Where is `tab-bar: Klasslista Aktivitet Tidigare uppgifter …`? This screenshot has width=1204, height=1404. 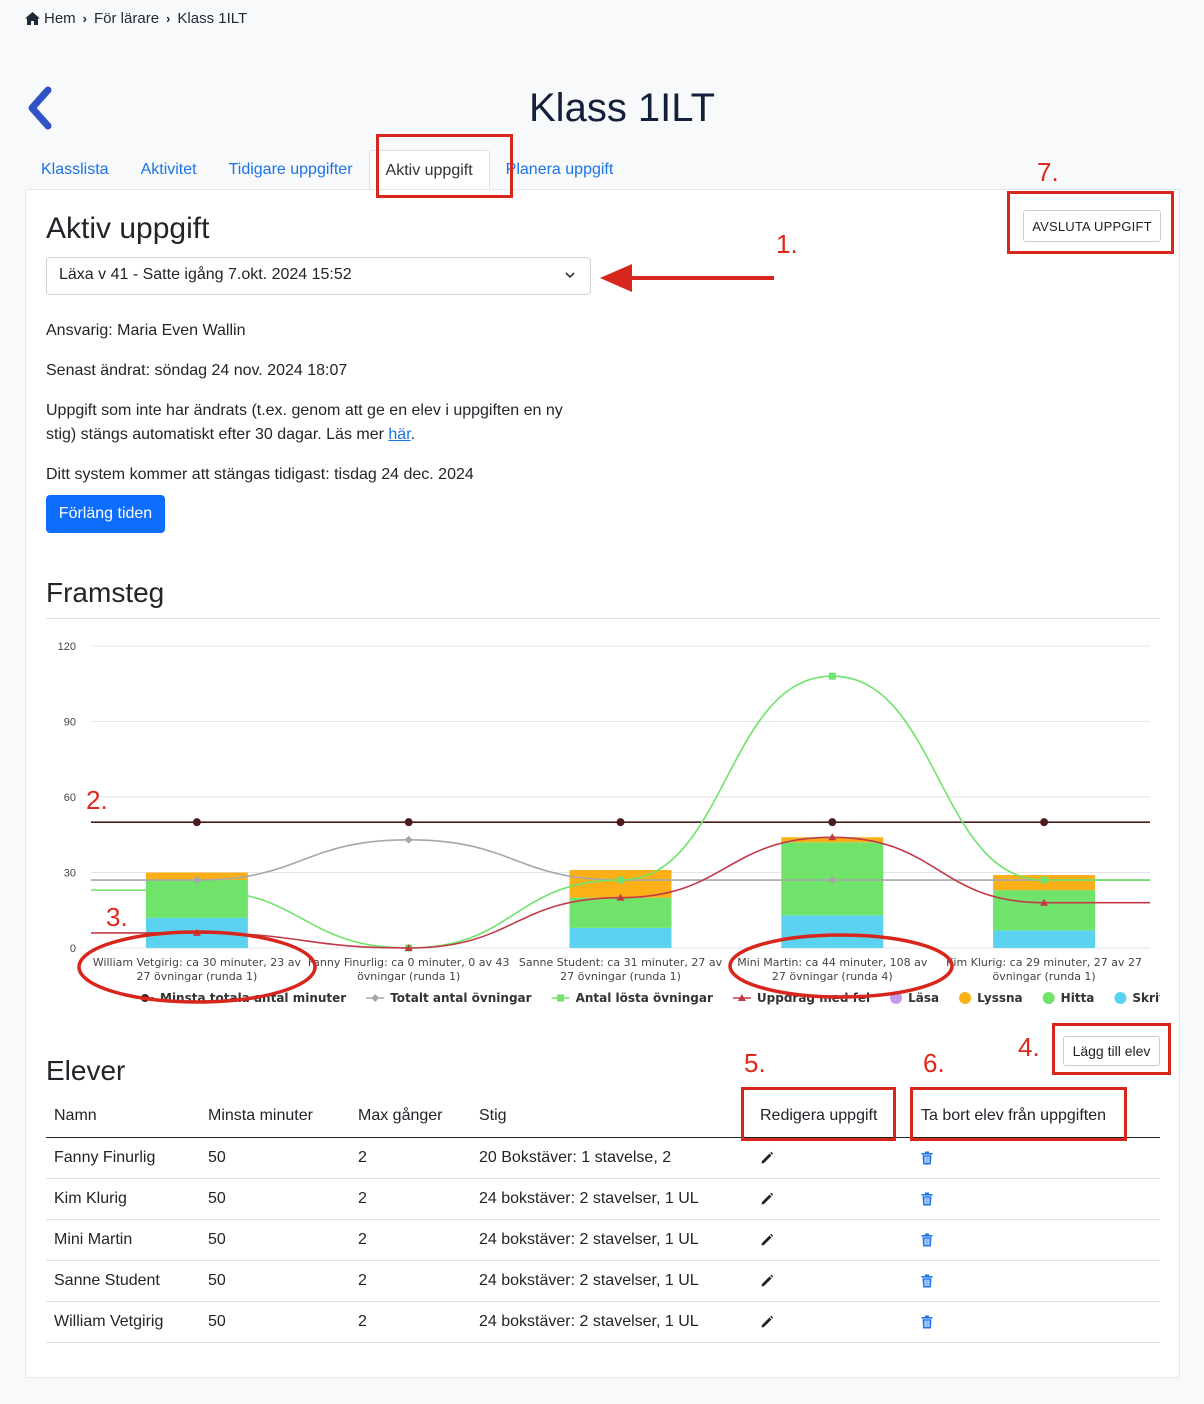 tab-bar: Klasslista Aktivitet Tidigare uppgifter … is located at coordinates (327, 170).